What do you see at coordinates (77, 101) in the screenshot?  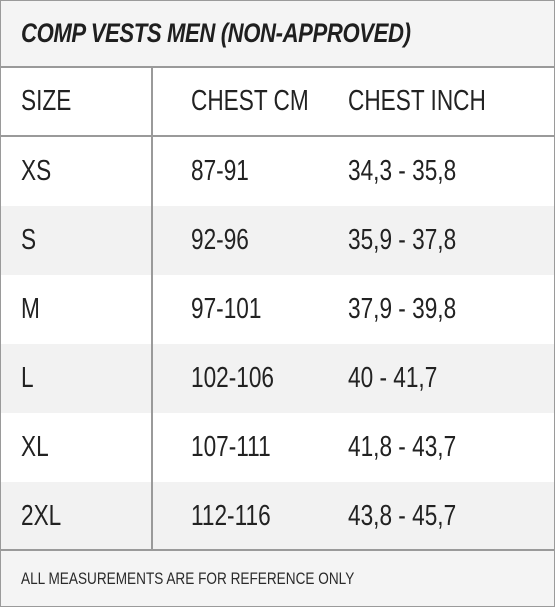 I see `header-size-cell: SIZE` at bounding box center [77, 101].